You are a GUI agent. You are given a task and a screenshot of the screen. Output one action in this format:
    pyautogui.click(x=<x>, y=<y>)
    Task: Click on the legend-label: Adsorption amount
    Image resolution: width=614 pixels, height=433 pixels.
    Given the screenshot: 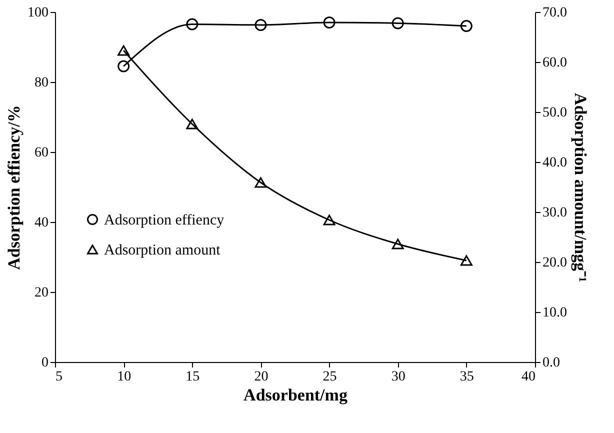 What is the action you would take?
    pyautogui.click(x=163, y=250)
    